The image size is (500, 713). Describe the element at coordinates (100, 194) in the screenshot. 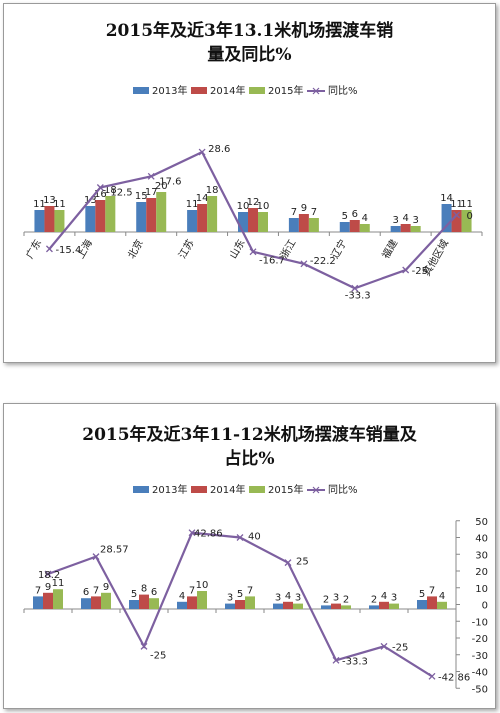

I see `chart-1-bar-label: 16` at that location.